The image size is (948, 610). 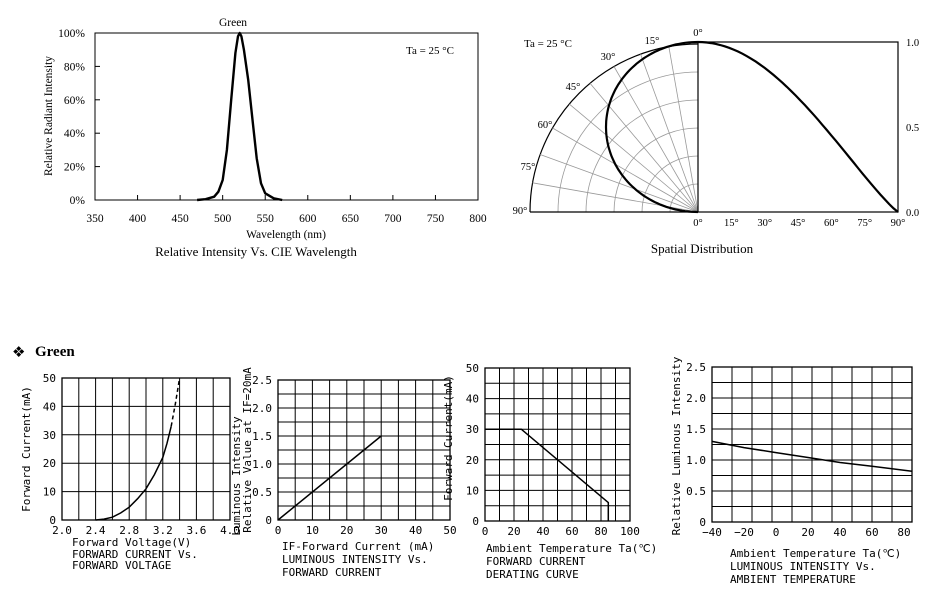 I want to click on spectrum-y-tick-label: 0%, so click(x=78, y=201).